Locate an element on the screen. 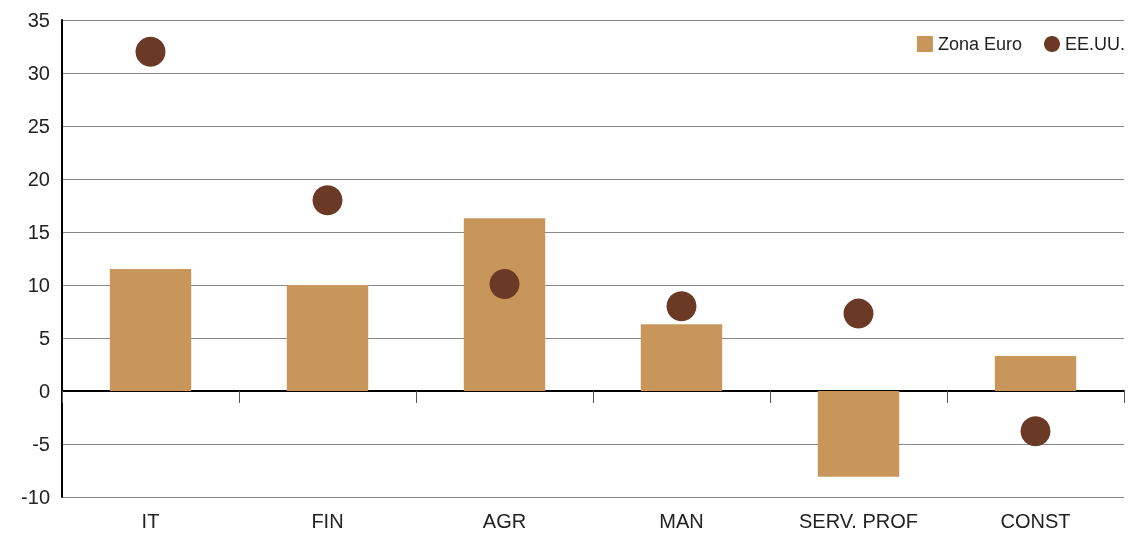 This screenshot has height=533, width=1132. y-tick-label: 10 is located at coordinates (38, 285).